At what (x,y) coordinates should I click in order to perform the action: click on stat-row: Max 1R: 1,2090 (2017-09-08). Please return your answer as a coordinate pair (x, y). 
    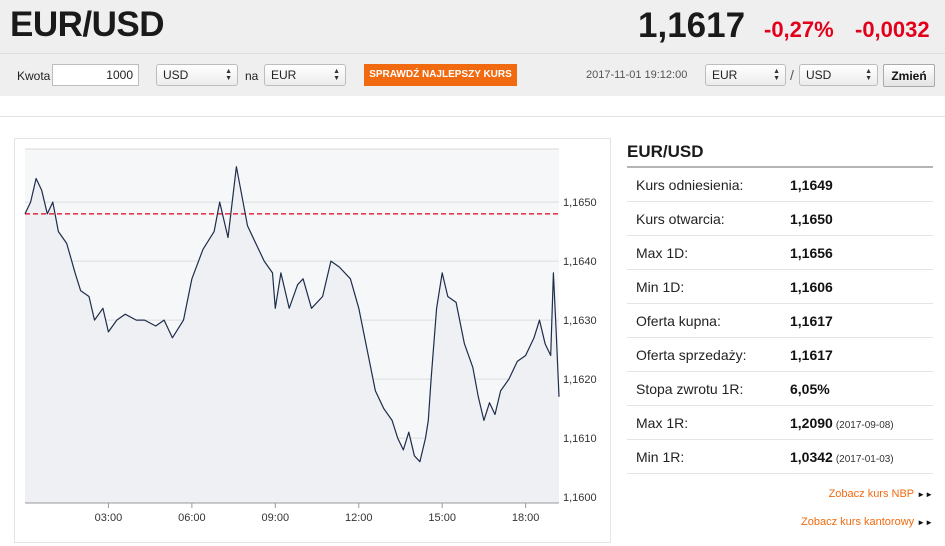
    Looking at the image, I should click on (780, 423).